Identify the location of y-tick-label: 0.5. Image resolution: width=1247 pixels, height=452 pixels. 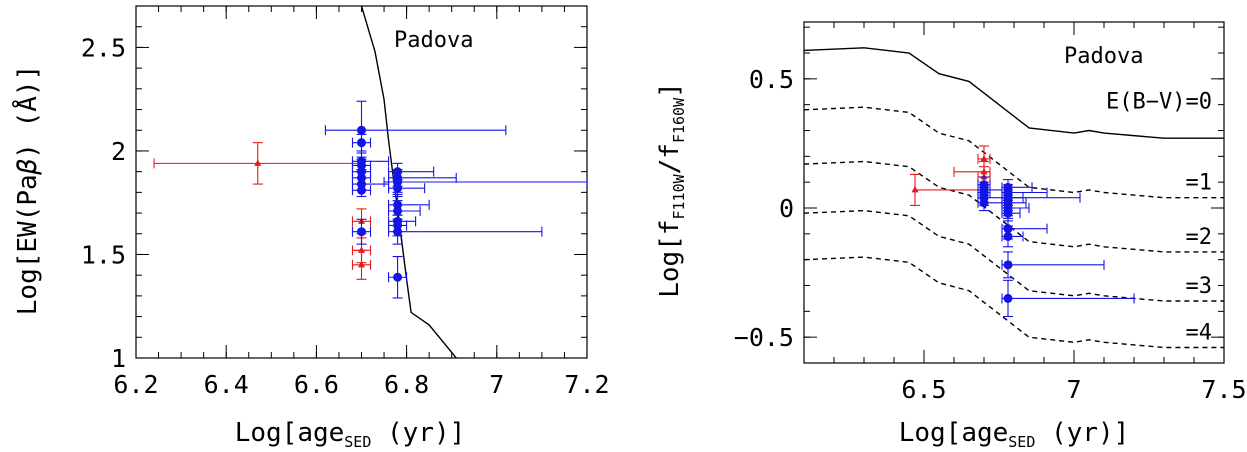
(771, 79).